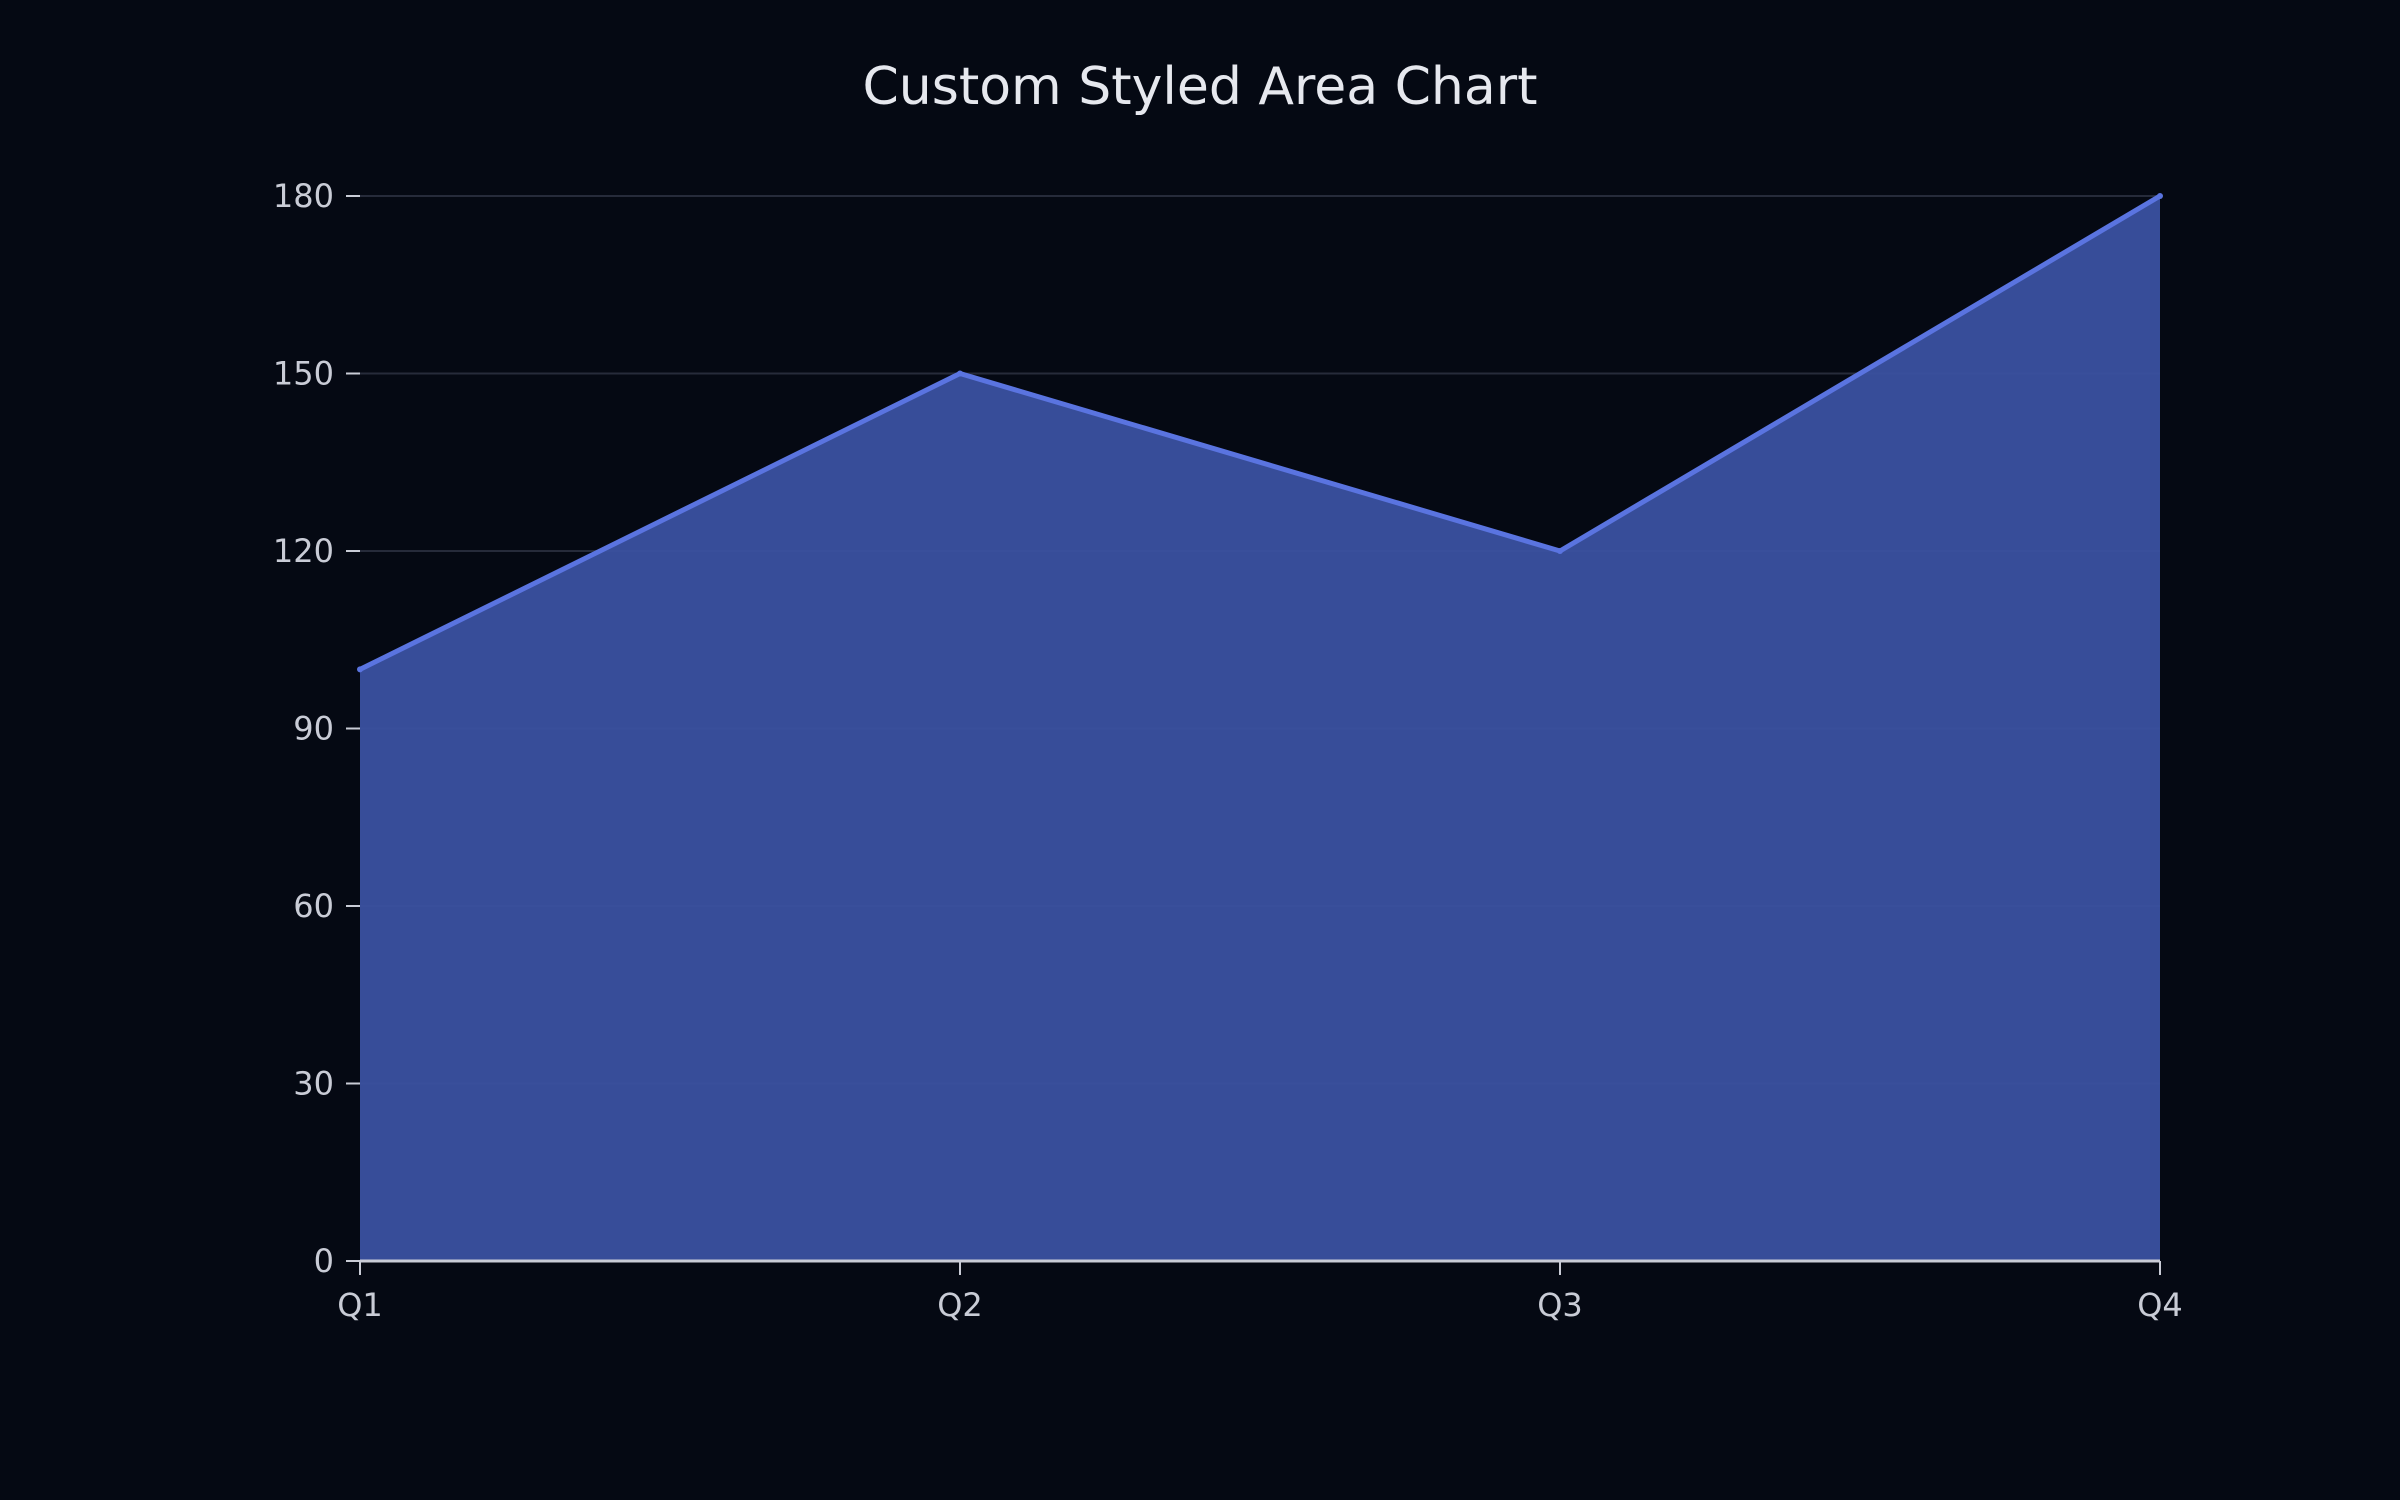 The height and width of the screenshot is (1500, 2400). What do you see at coordinates (960, 373) in the screenshot?
I see `data-point-q2` at bounding box center [960, 373].